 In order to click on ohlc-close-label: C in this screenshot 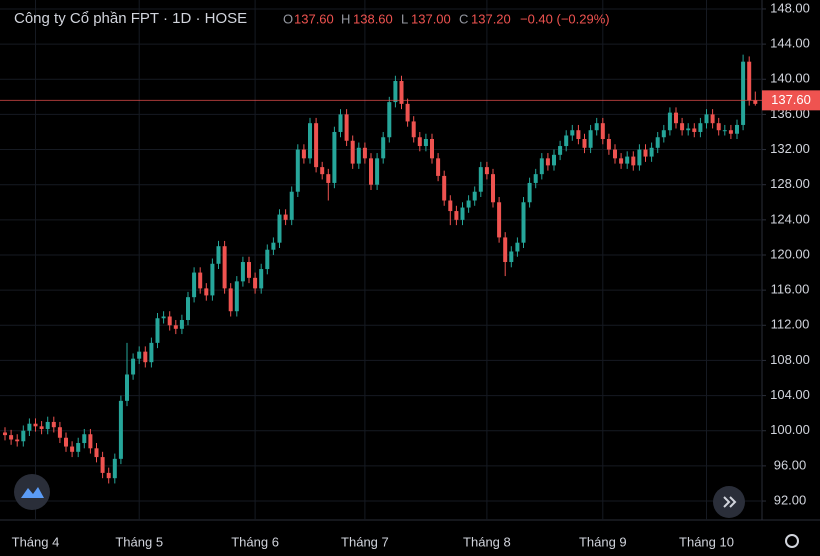, I will do `click(463, 18)`.